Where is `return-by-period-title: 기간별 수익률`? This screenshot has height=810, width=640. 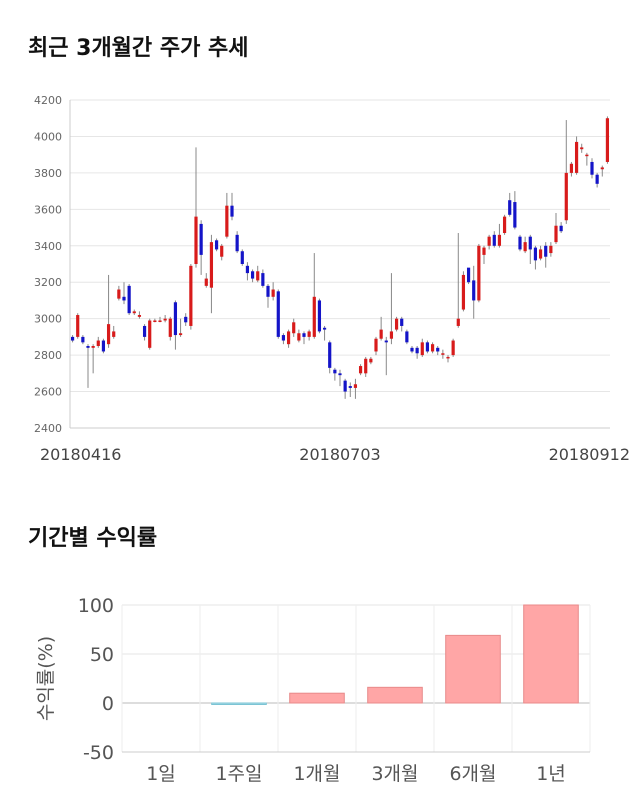
return-by-period-title: 기간별 수익률 is located at coordinates (93, 538).